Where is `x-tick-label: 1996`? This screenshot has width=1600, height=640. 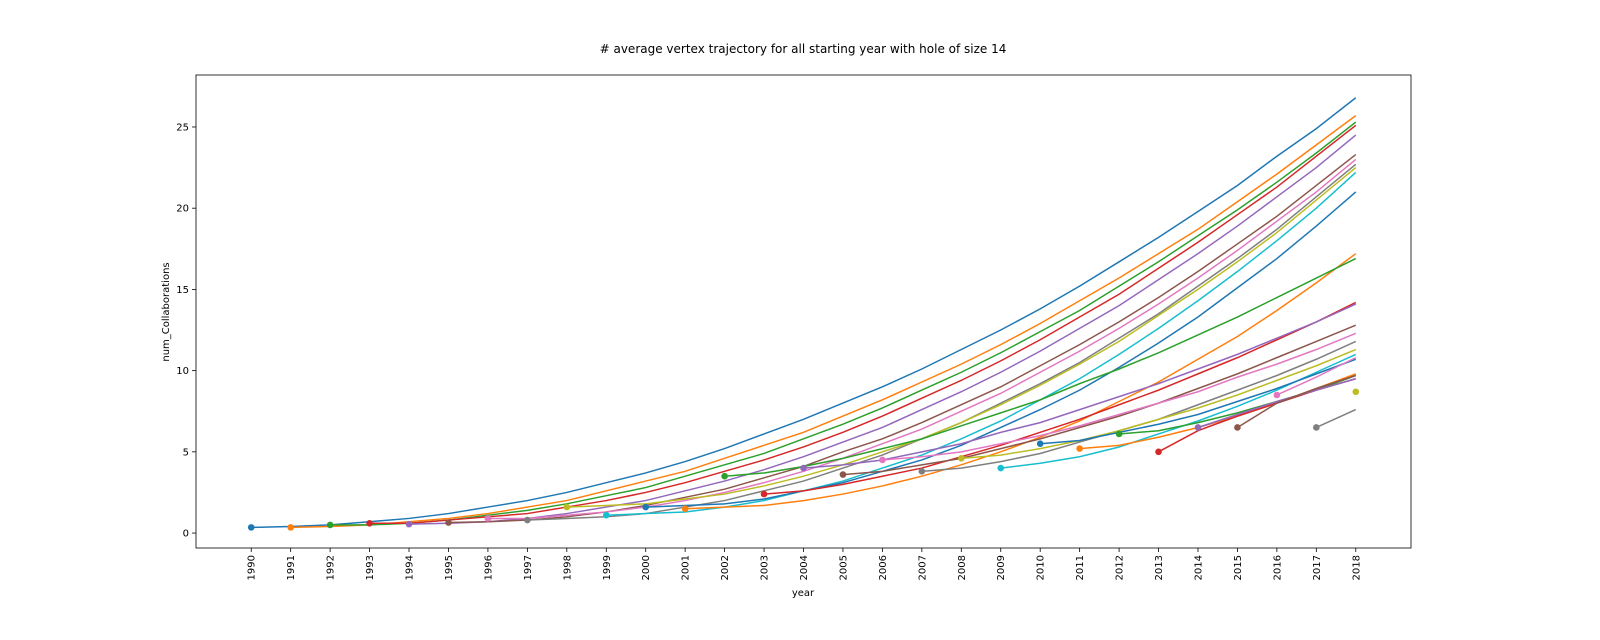 x-tick-label: 1996 is located at coordinates (488, 567).